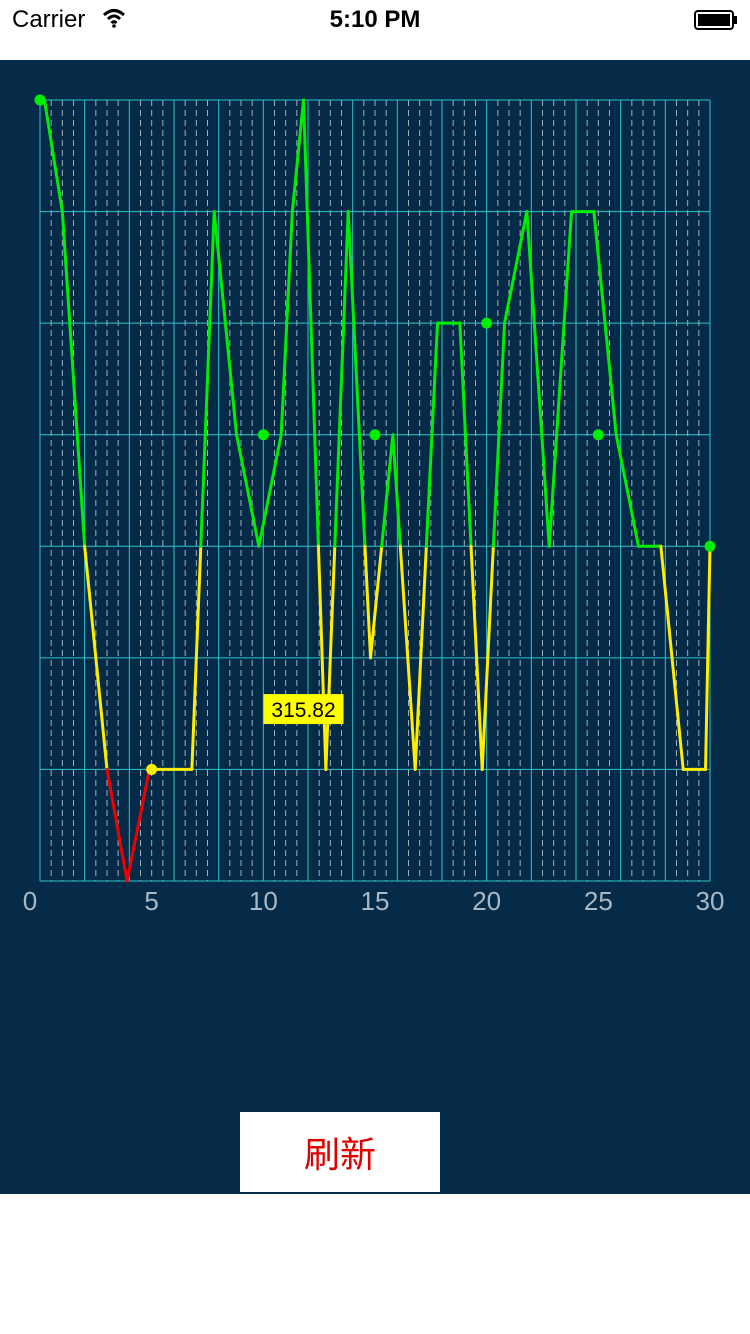 The height and width of the screenshot is (1334, 750). I want to click on x-tick-label: 20, so click(486, 901).